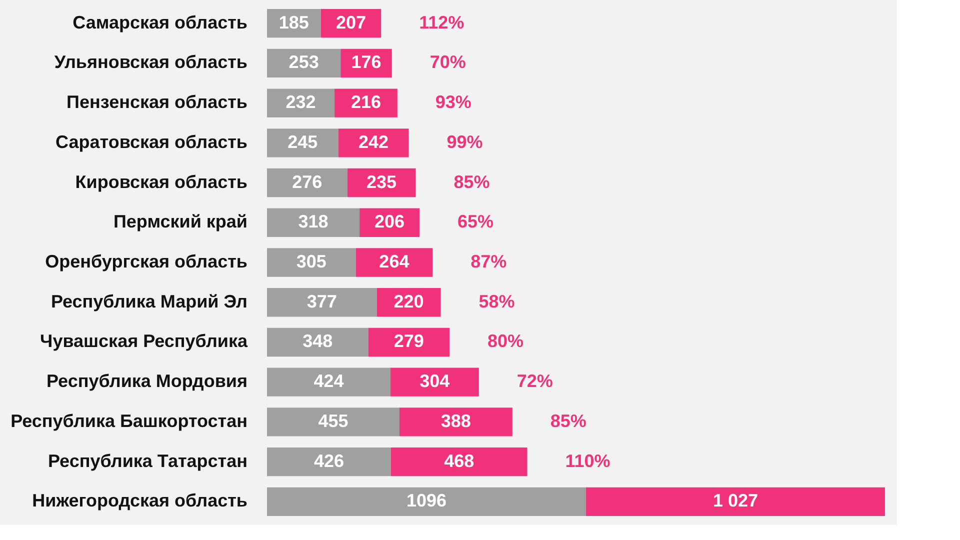  What do you see at coordinates (293, 22) in the screenshot?
I see `data-label: 185` at bounding box center [293, 22].